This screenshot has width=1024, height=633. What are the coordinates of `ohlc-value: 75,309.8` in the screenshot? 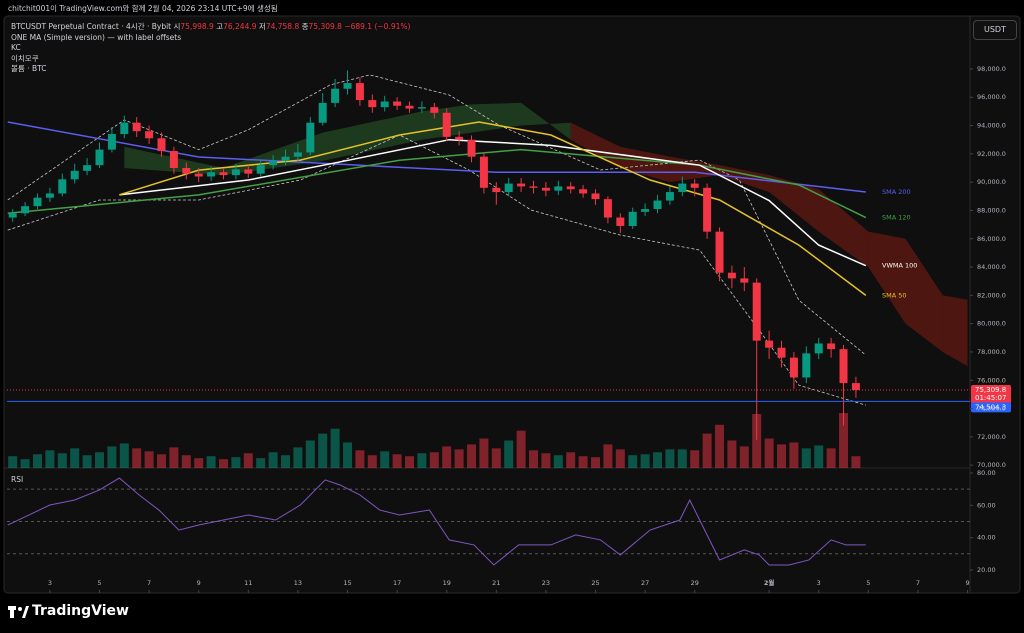 It's located at (325, 26).